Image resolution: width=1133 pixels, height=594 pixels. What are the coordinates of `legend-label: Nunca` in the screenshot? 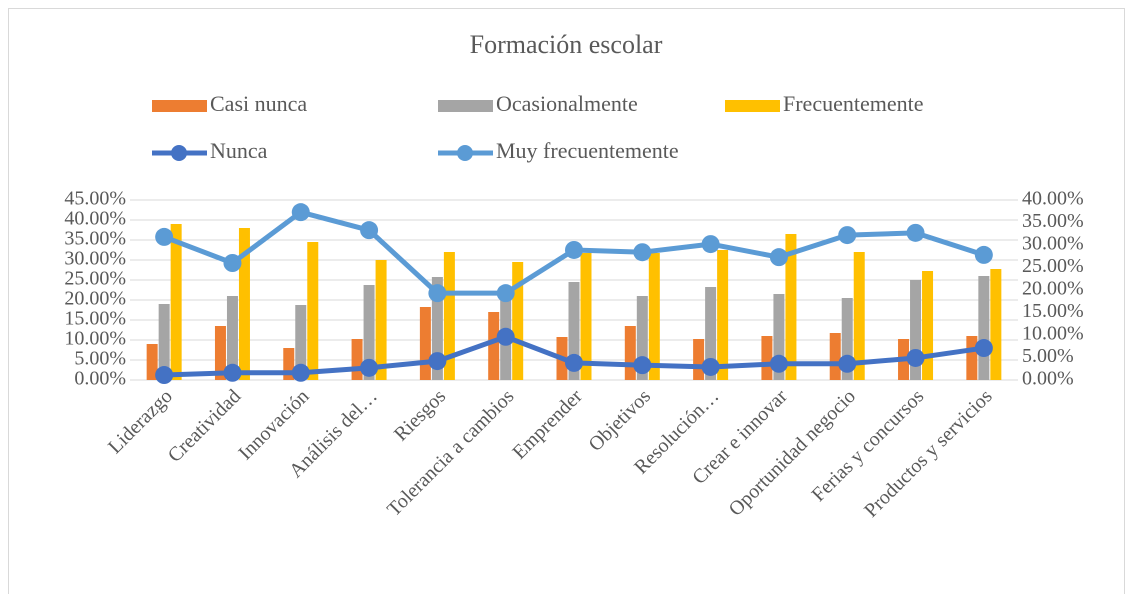 It's located at (239, 150).